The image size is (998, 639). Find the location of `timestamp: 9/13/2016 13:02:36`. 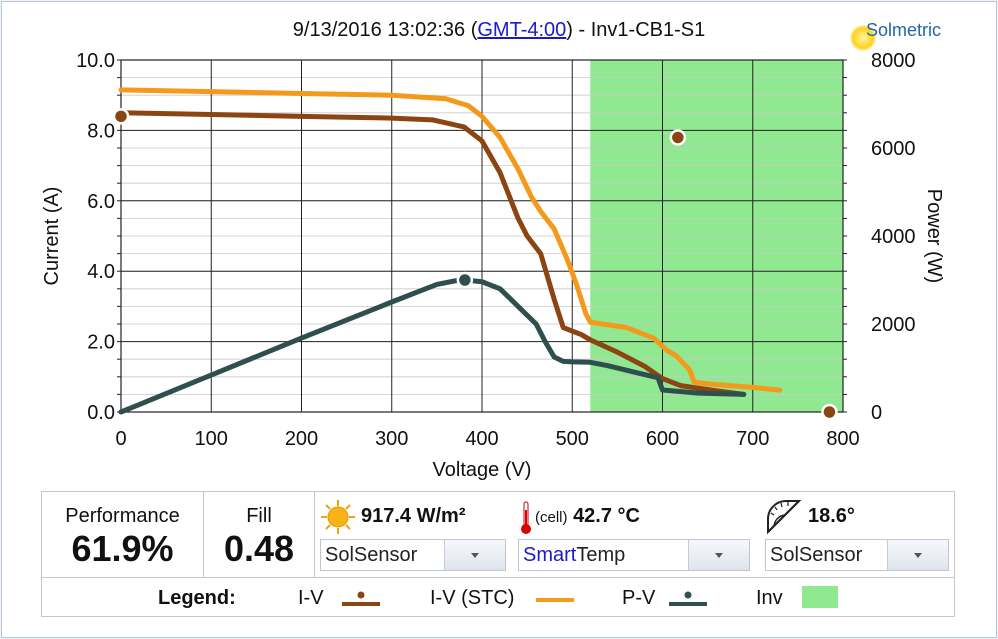

timestamp: 9/13/2016 13:02:36 is located at coordinates (379, 30).